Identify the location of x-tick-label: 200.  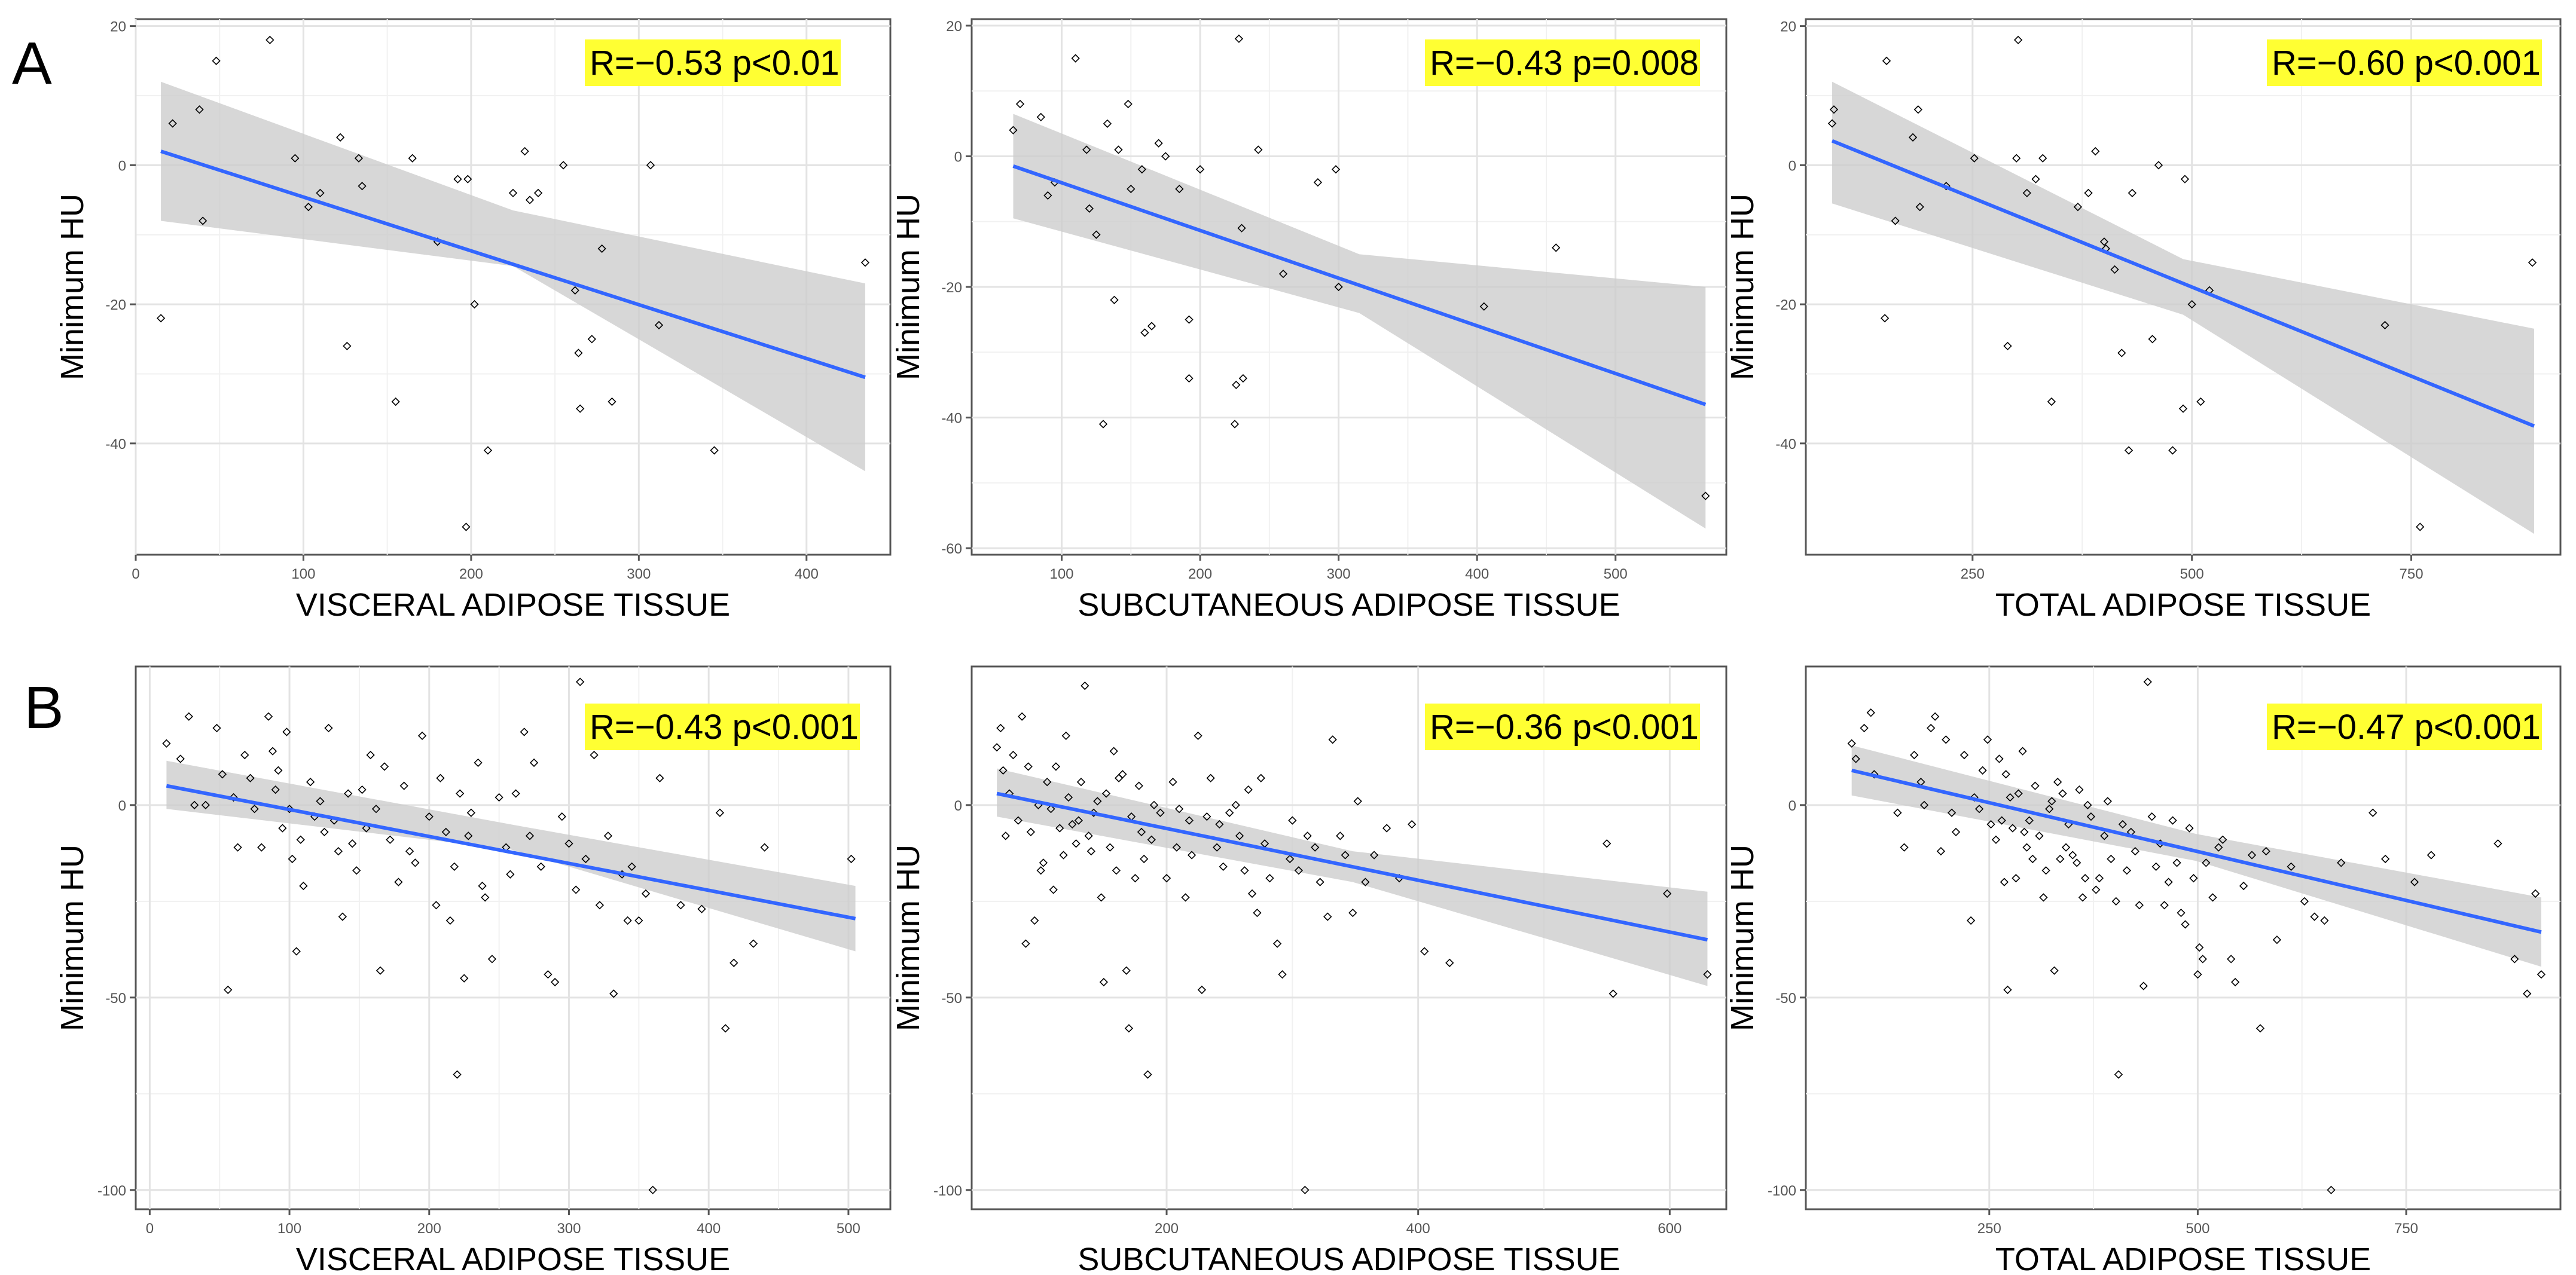
(1167, 1229).